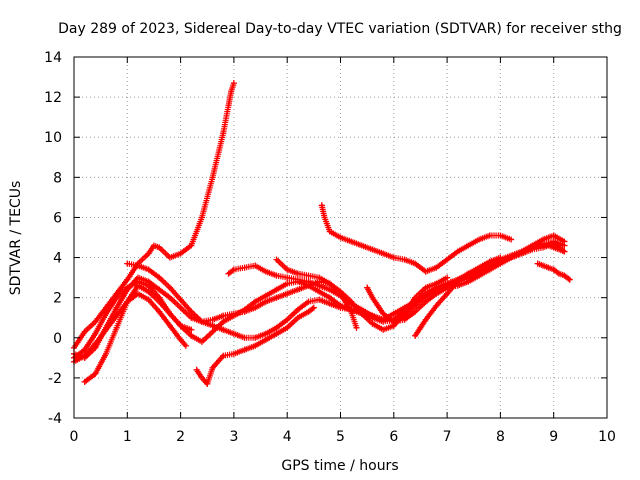 The height and width of the screenshot is (480, 640). What do you see at coordinates (57, 259) in the screenshot?
I see `y-tick-label: 4` at bounding box center [57, 259].